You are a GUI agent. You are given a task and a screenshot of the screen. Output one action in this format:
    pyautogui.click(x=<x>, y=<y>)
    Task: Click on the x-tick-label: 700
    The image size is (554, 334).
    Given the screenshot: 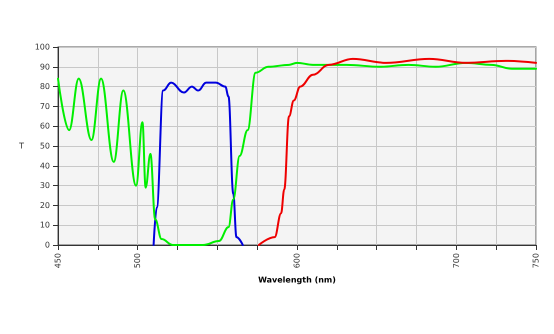 What is the action you would take?
    pyautogui.click(x=456, y=260)
    